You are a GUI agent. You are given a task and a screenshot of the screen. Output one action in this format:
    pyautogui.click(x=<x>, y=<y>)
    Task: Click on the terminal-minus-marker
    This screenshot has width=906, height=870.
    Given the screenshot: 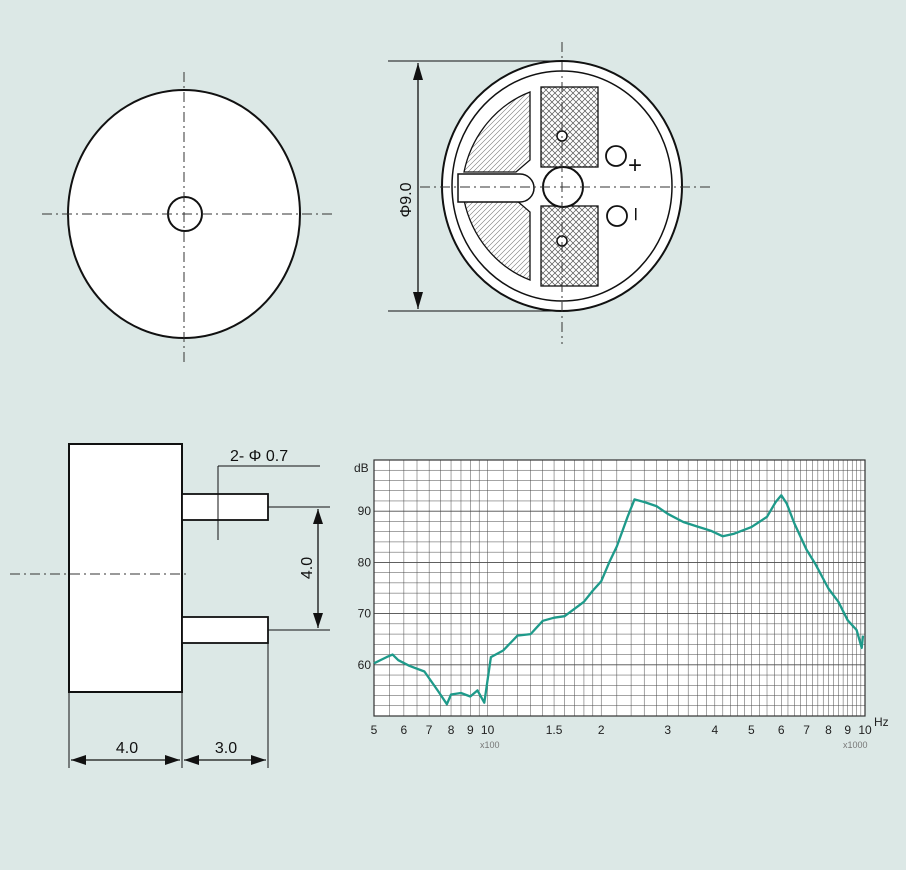 What is the action you would take?
    pyautogui.click(x=617, y=216)
    